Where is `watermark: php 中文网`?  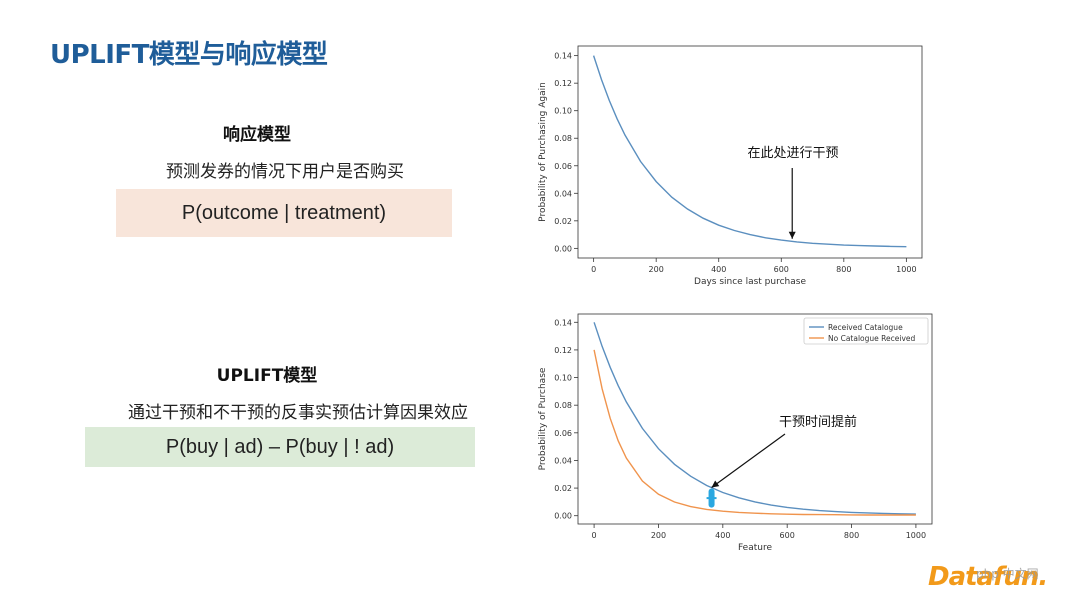
watermark: php 中文网 is located at coordinates (1007, 574).